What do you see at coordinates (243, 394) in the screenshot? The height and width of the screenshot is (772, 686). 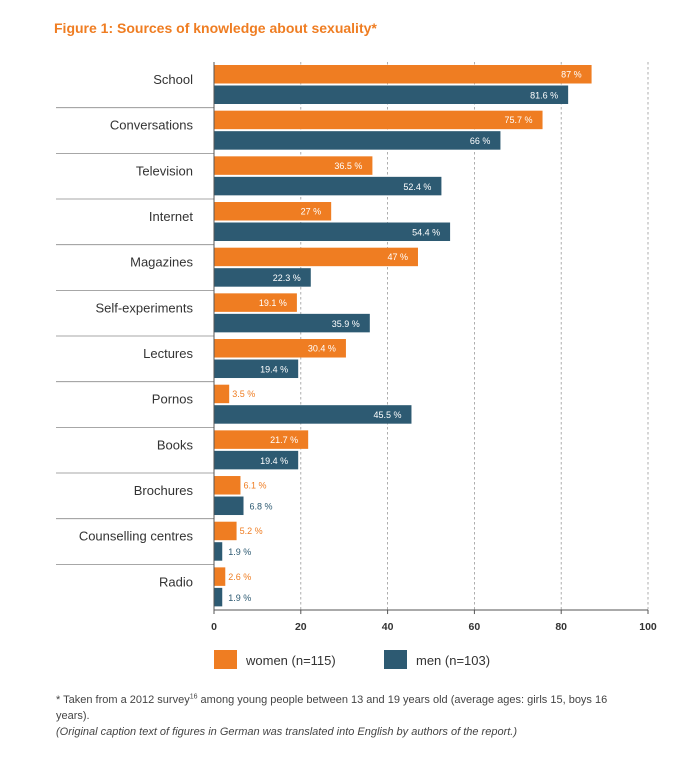 I see `data-label-women: 3.5 %` at bounding box center [243, 394].